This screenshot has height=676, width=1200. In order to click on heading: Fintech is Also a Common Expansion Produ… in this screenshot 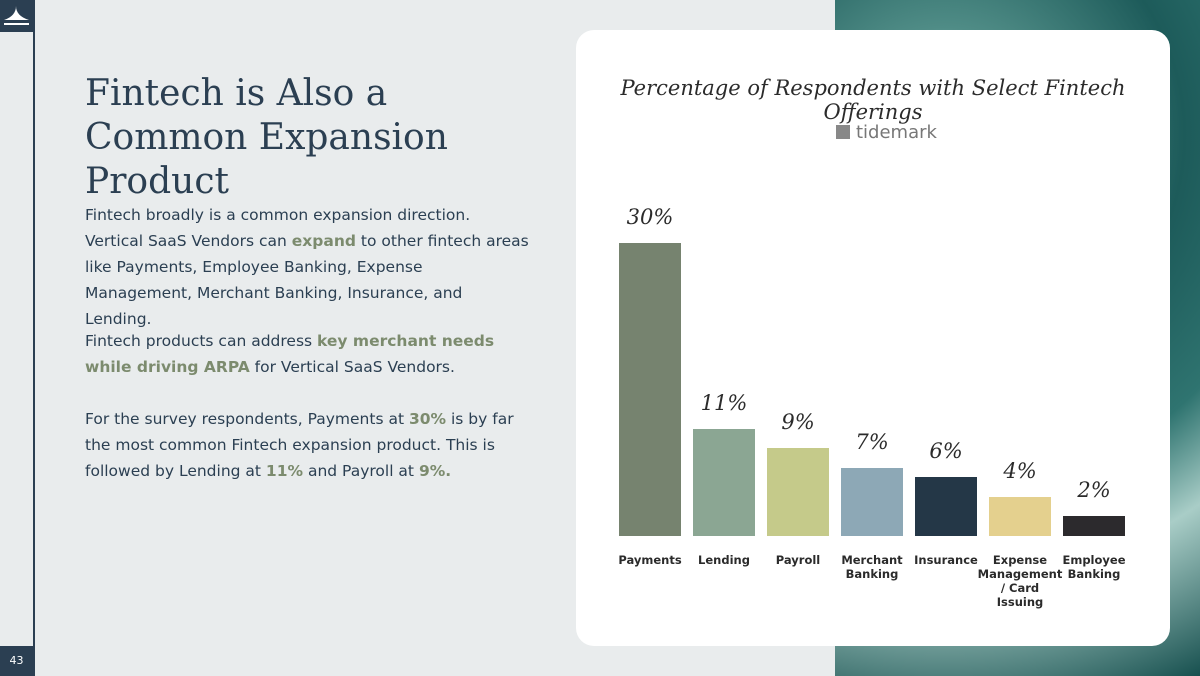, I will do `click(266, 137)`.